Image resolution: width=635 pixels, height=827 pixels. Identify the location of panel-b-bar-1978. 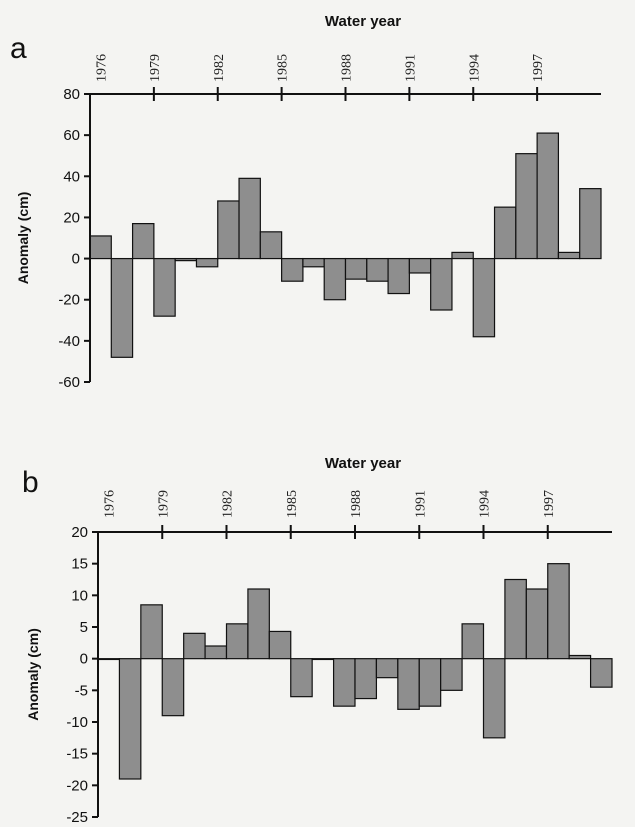
(151, 632).